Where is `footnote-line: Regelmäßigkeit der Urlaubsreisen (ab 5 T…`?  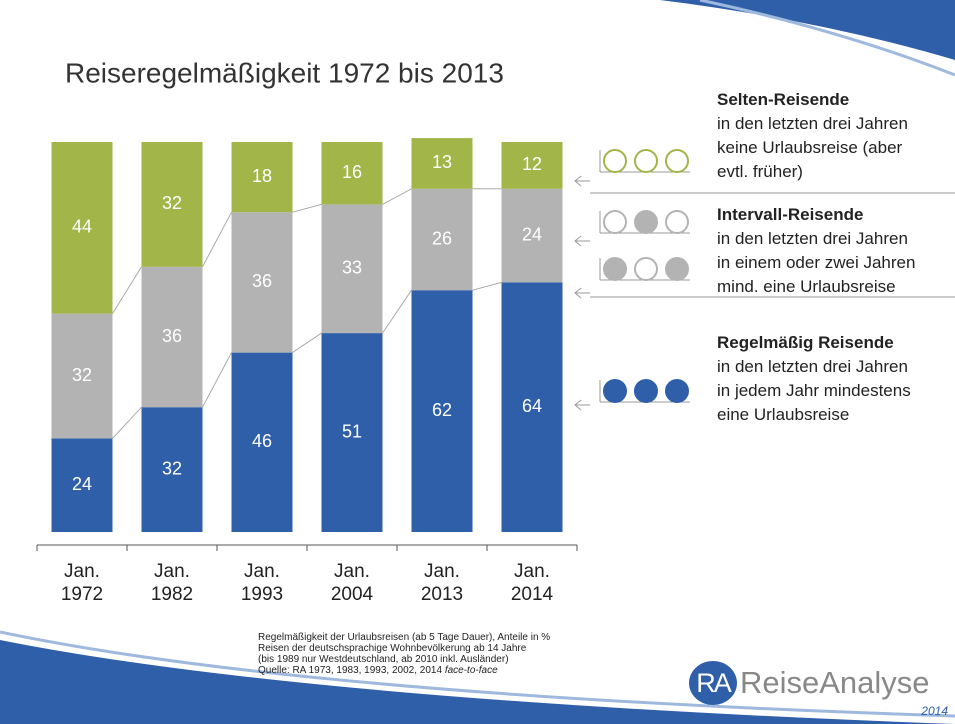
footnote-line: Regelmäßigkeit der Urlaubsreisen (ab 5 T… is located at coordinates (404, 637).